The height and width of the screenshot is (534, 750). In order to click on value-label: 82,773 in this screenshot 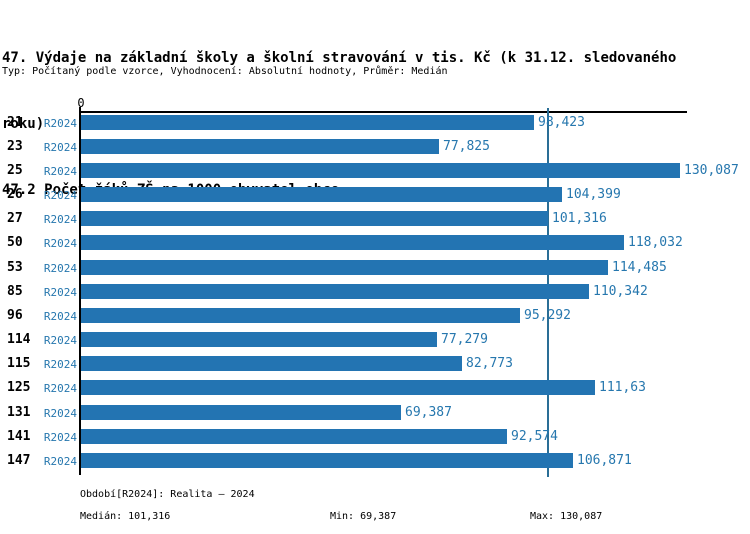, I will do `click(489, 363)`.